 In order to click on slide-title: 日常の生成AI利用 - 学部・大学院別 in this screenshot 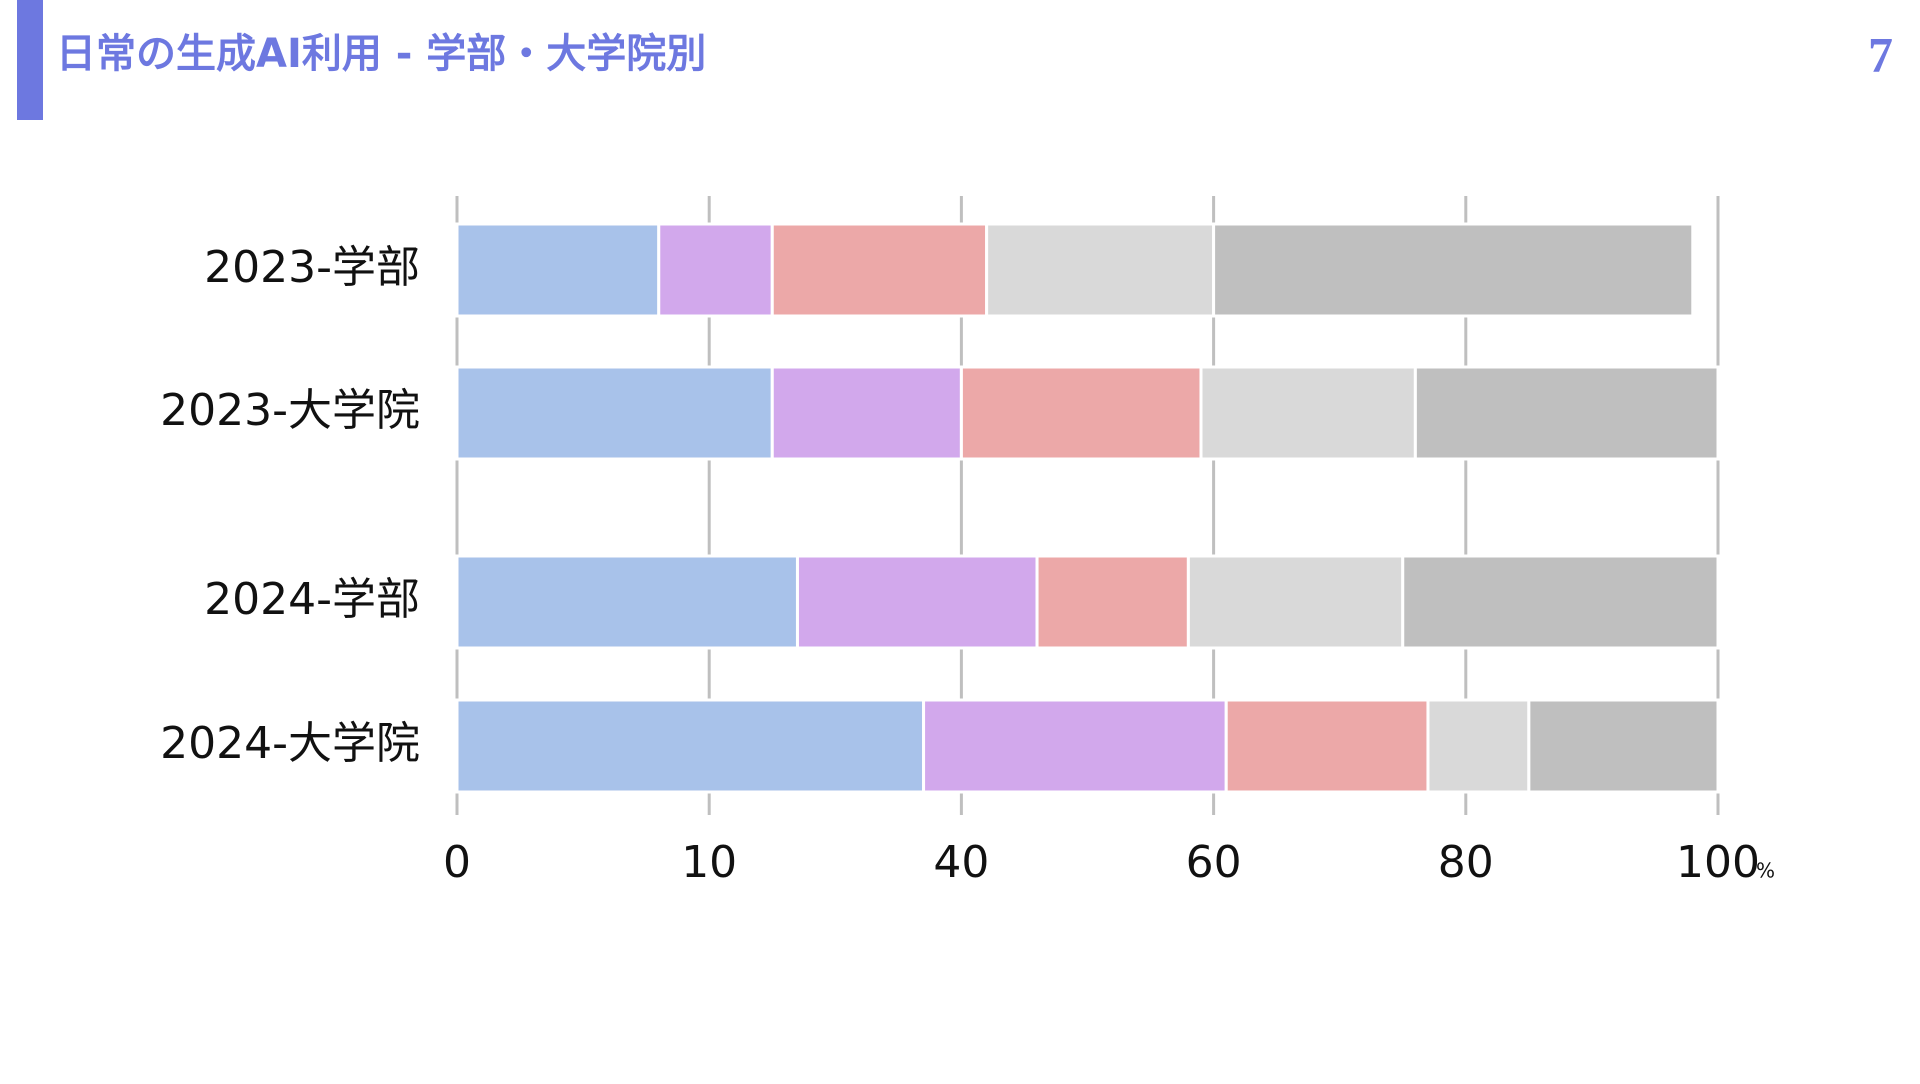, I will do `click(381, 54)`.